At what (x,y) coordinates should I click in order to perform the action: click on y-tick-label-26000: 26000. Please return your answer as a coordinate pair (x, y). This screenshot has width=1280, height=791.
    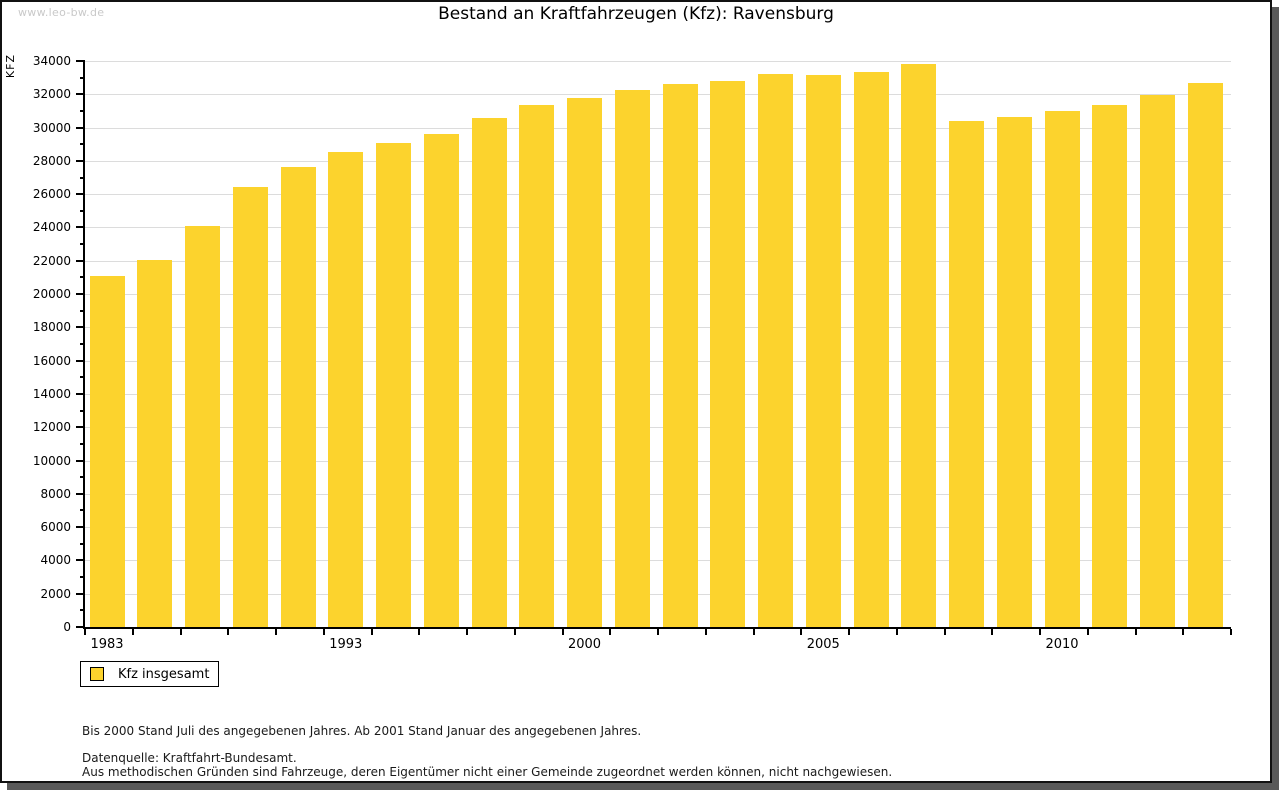
    Looking at the image, I should click on (51, 194).